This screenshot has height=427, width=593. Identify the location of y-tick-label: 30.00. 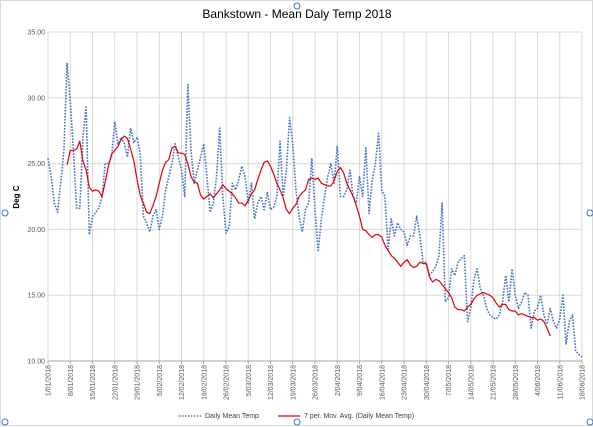
(36, 98).